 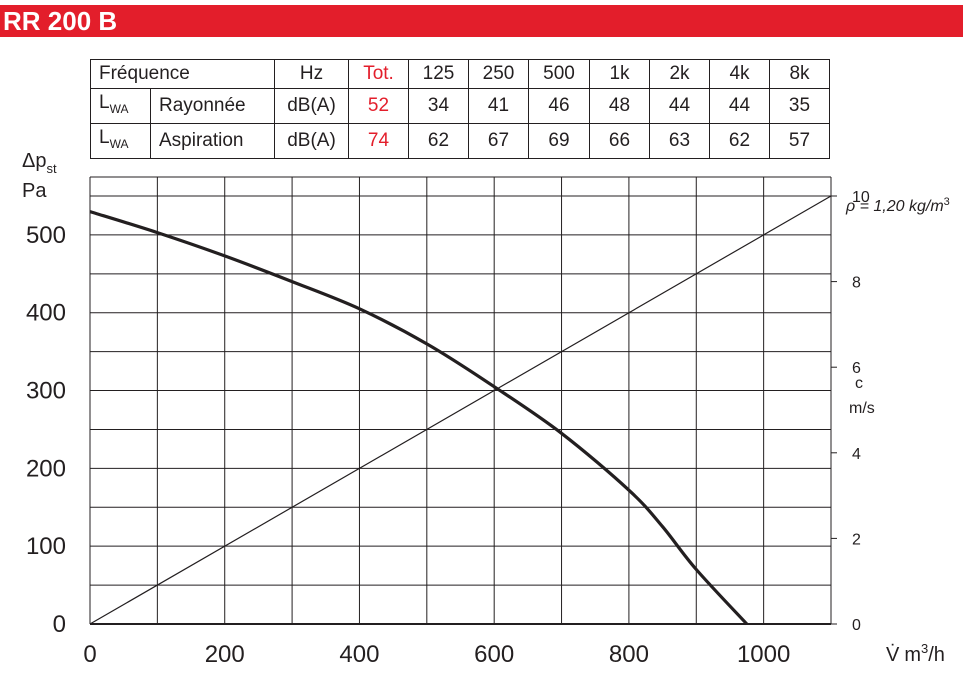 What do you see at coordinates (378, 74) in the screenshot?
I see `column-header: Tot.` at bounding box center [378, 74].